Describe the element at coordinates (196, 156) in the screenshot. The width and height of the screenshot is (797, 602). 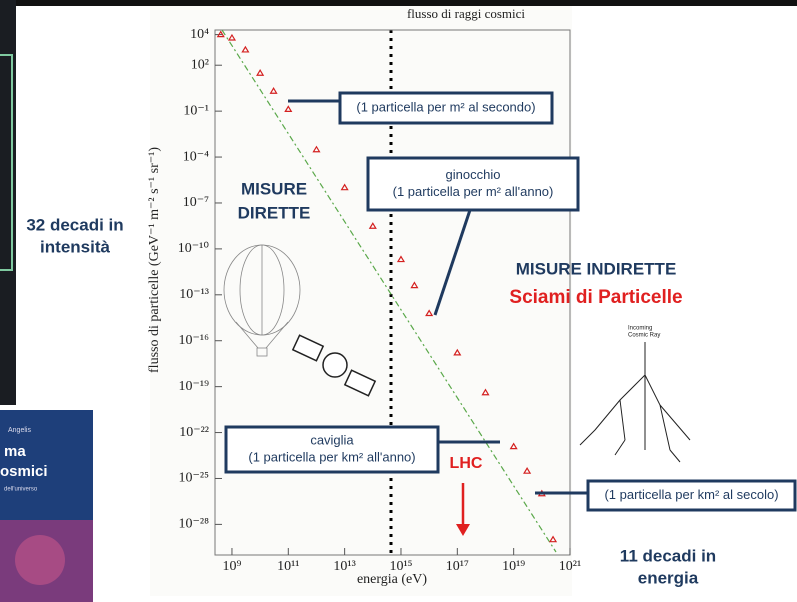
I see `y-tick-label: 10⁻⁴` at that location.